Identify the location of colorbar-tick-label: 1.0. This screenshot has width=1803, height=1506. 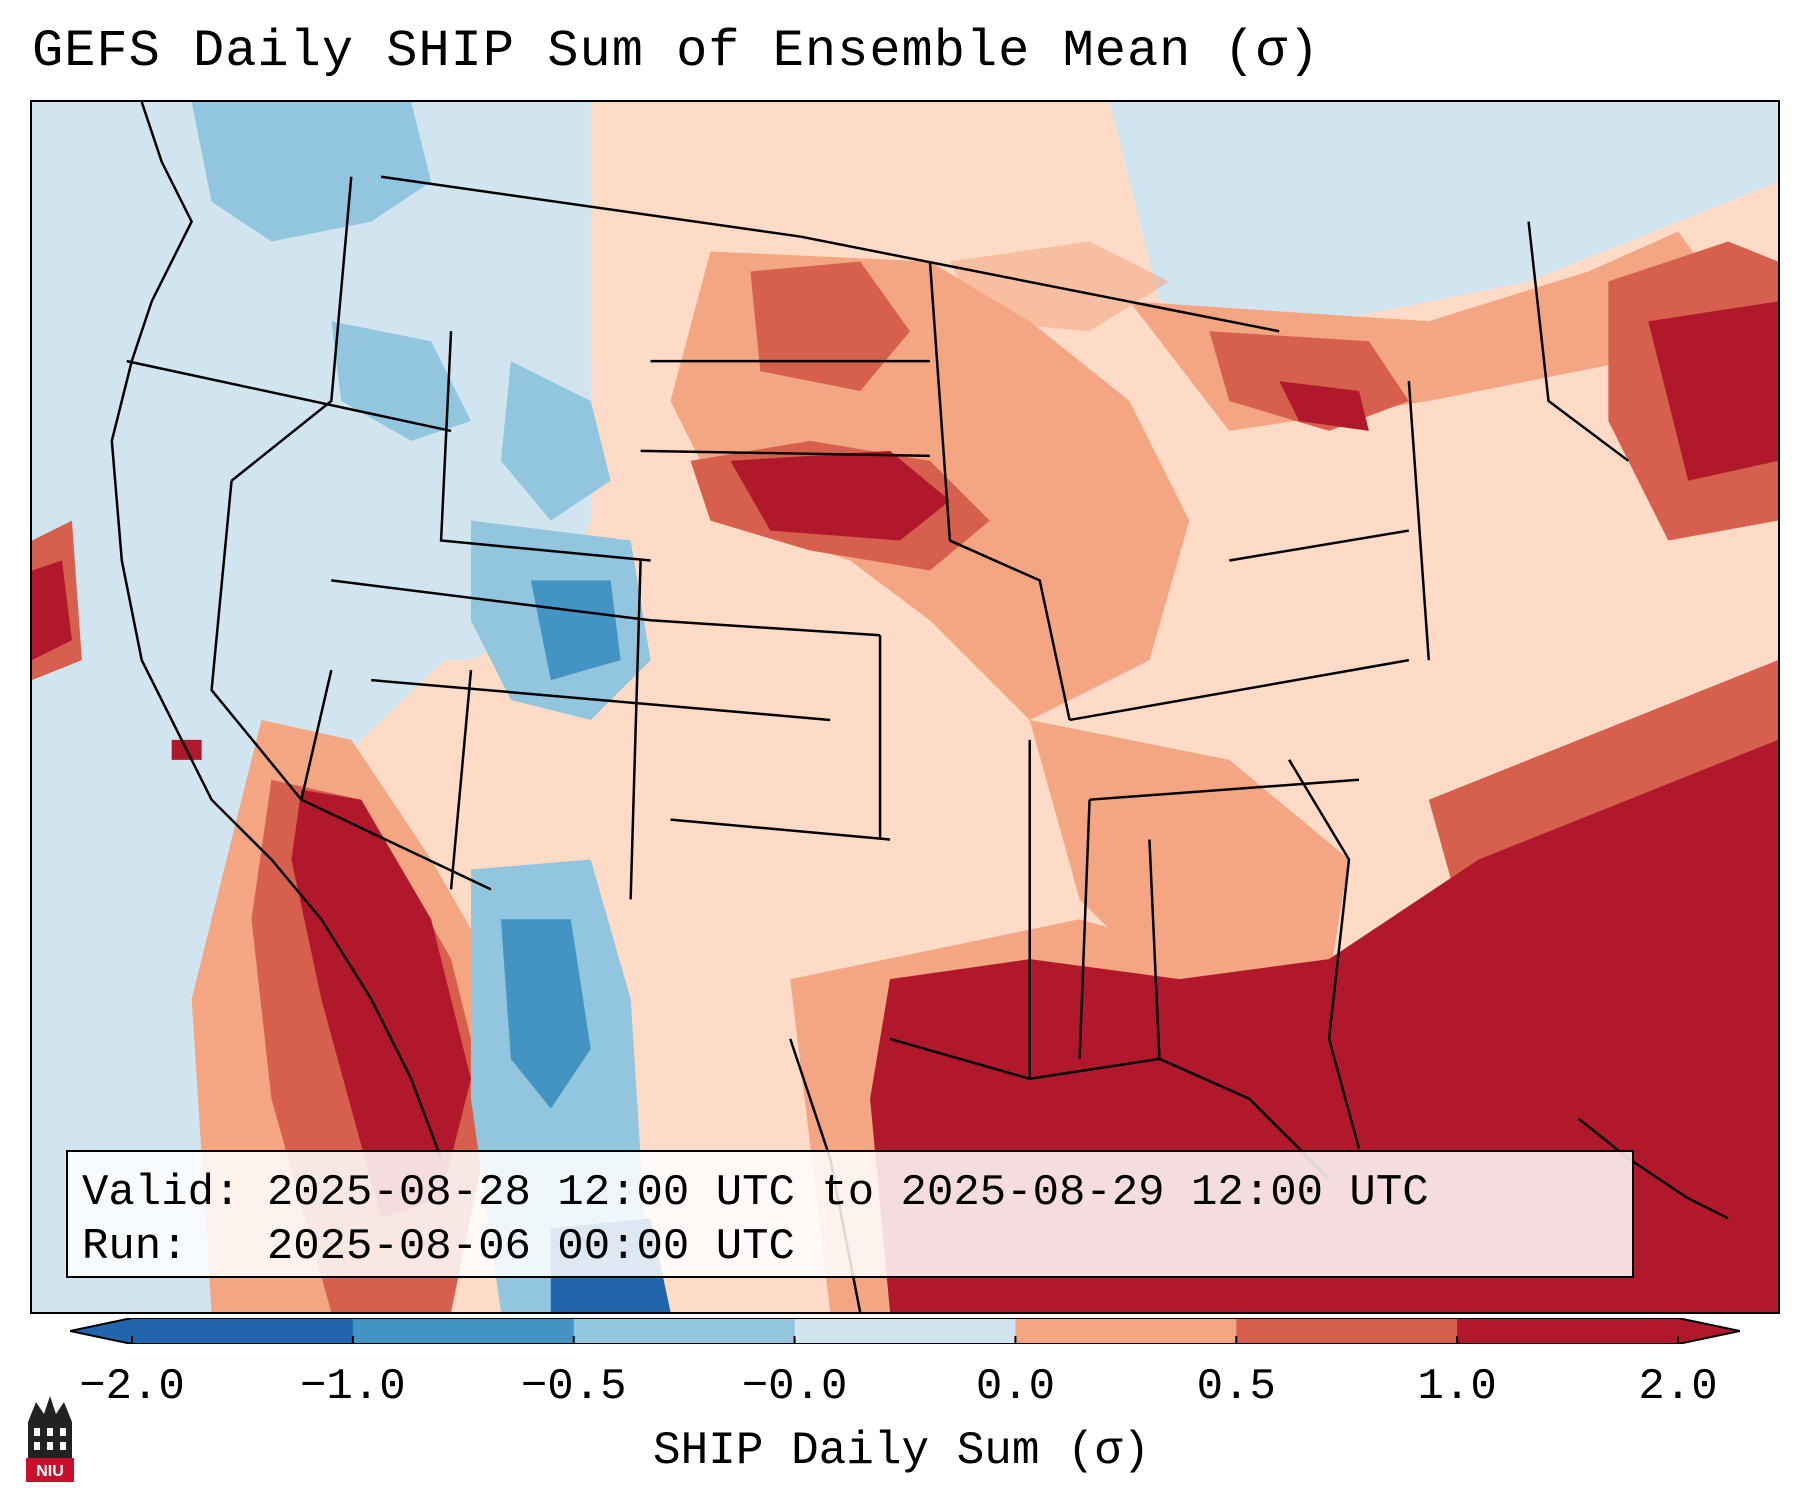
(1457, 1387).